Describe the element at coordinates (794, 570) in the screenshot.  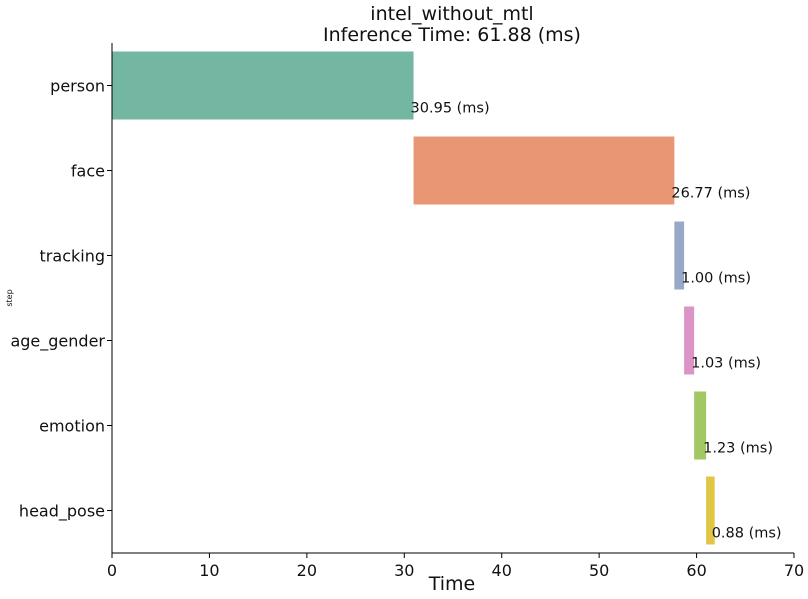
I see `x-tick-label-70: 70` at that location.